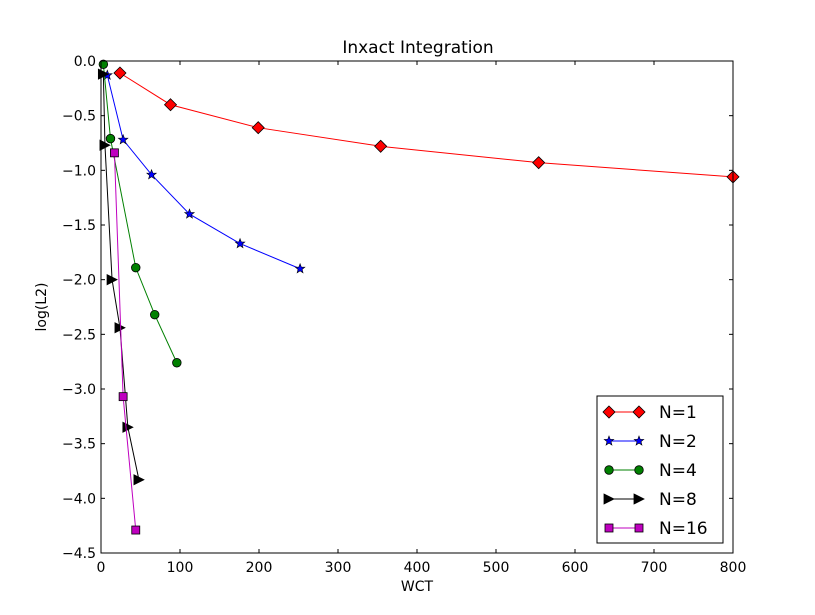 The height and width of the screenshot is (615, 815). Describe the element at coordinates (338, 568) in the screenshot. I see `x-tick-label: 300` at that location.